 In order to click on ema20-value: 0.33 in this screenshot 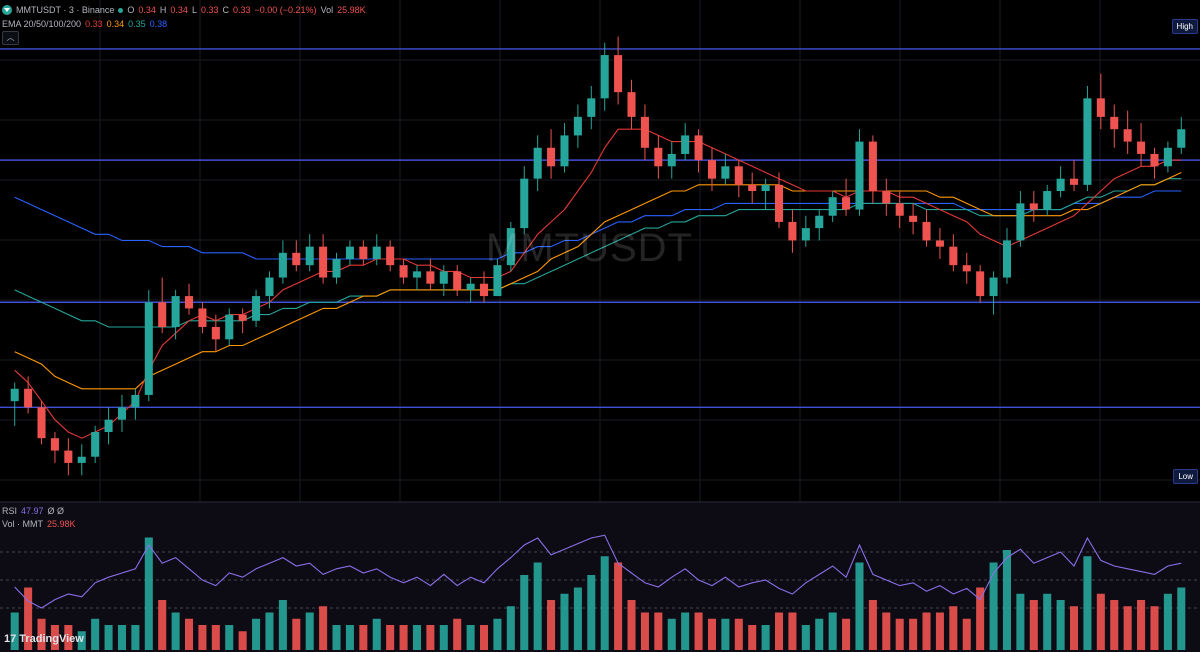, I will do `click(94, 24)`.